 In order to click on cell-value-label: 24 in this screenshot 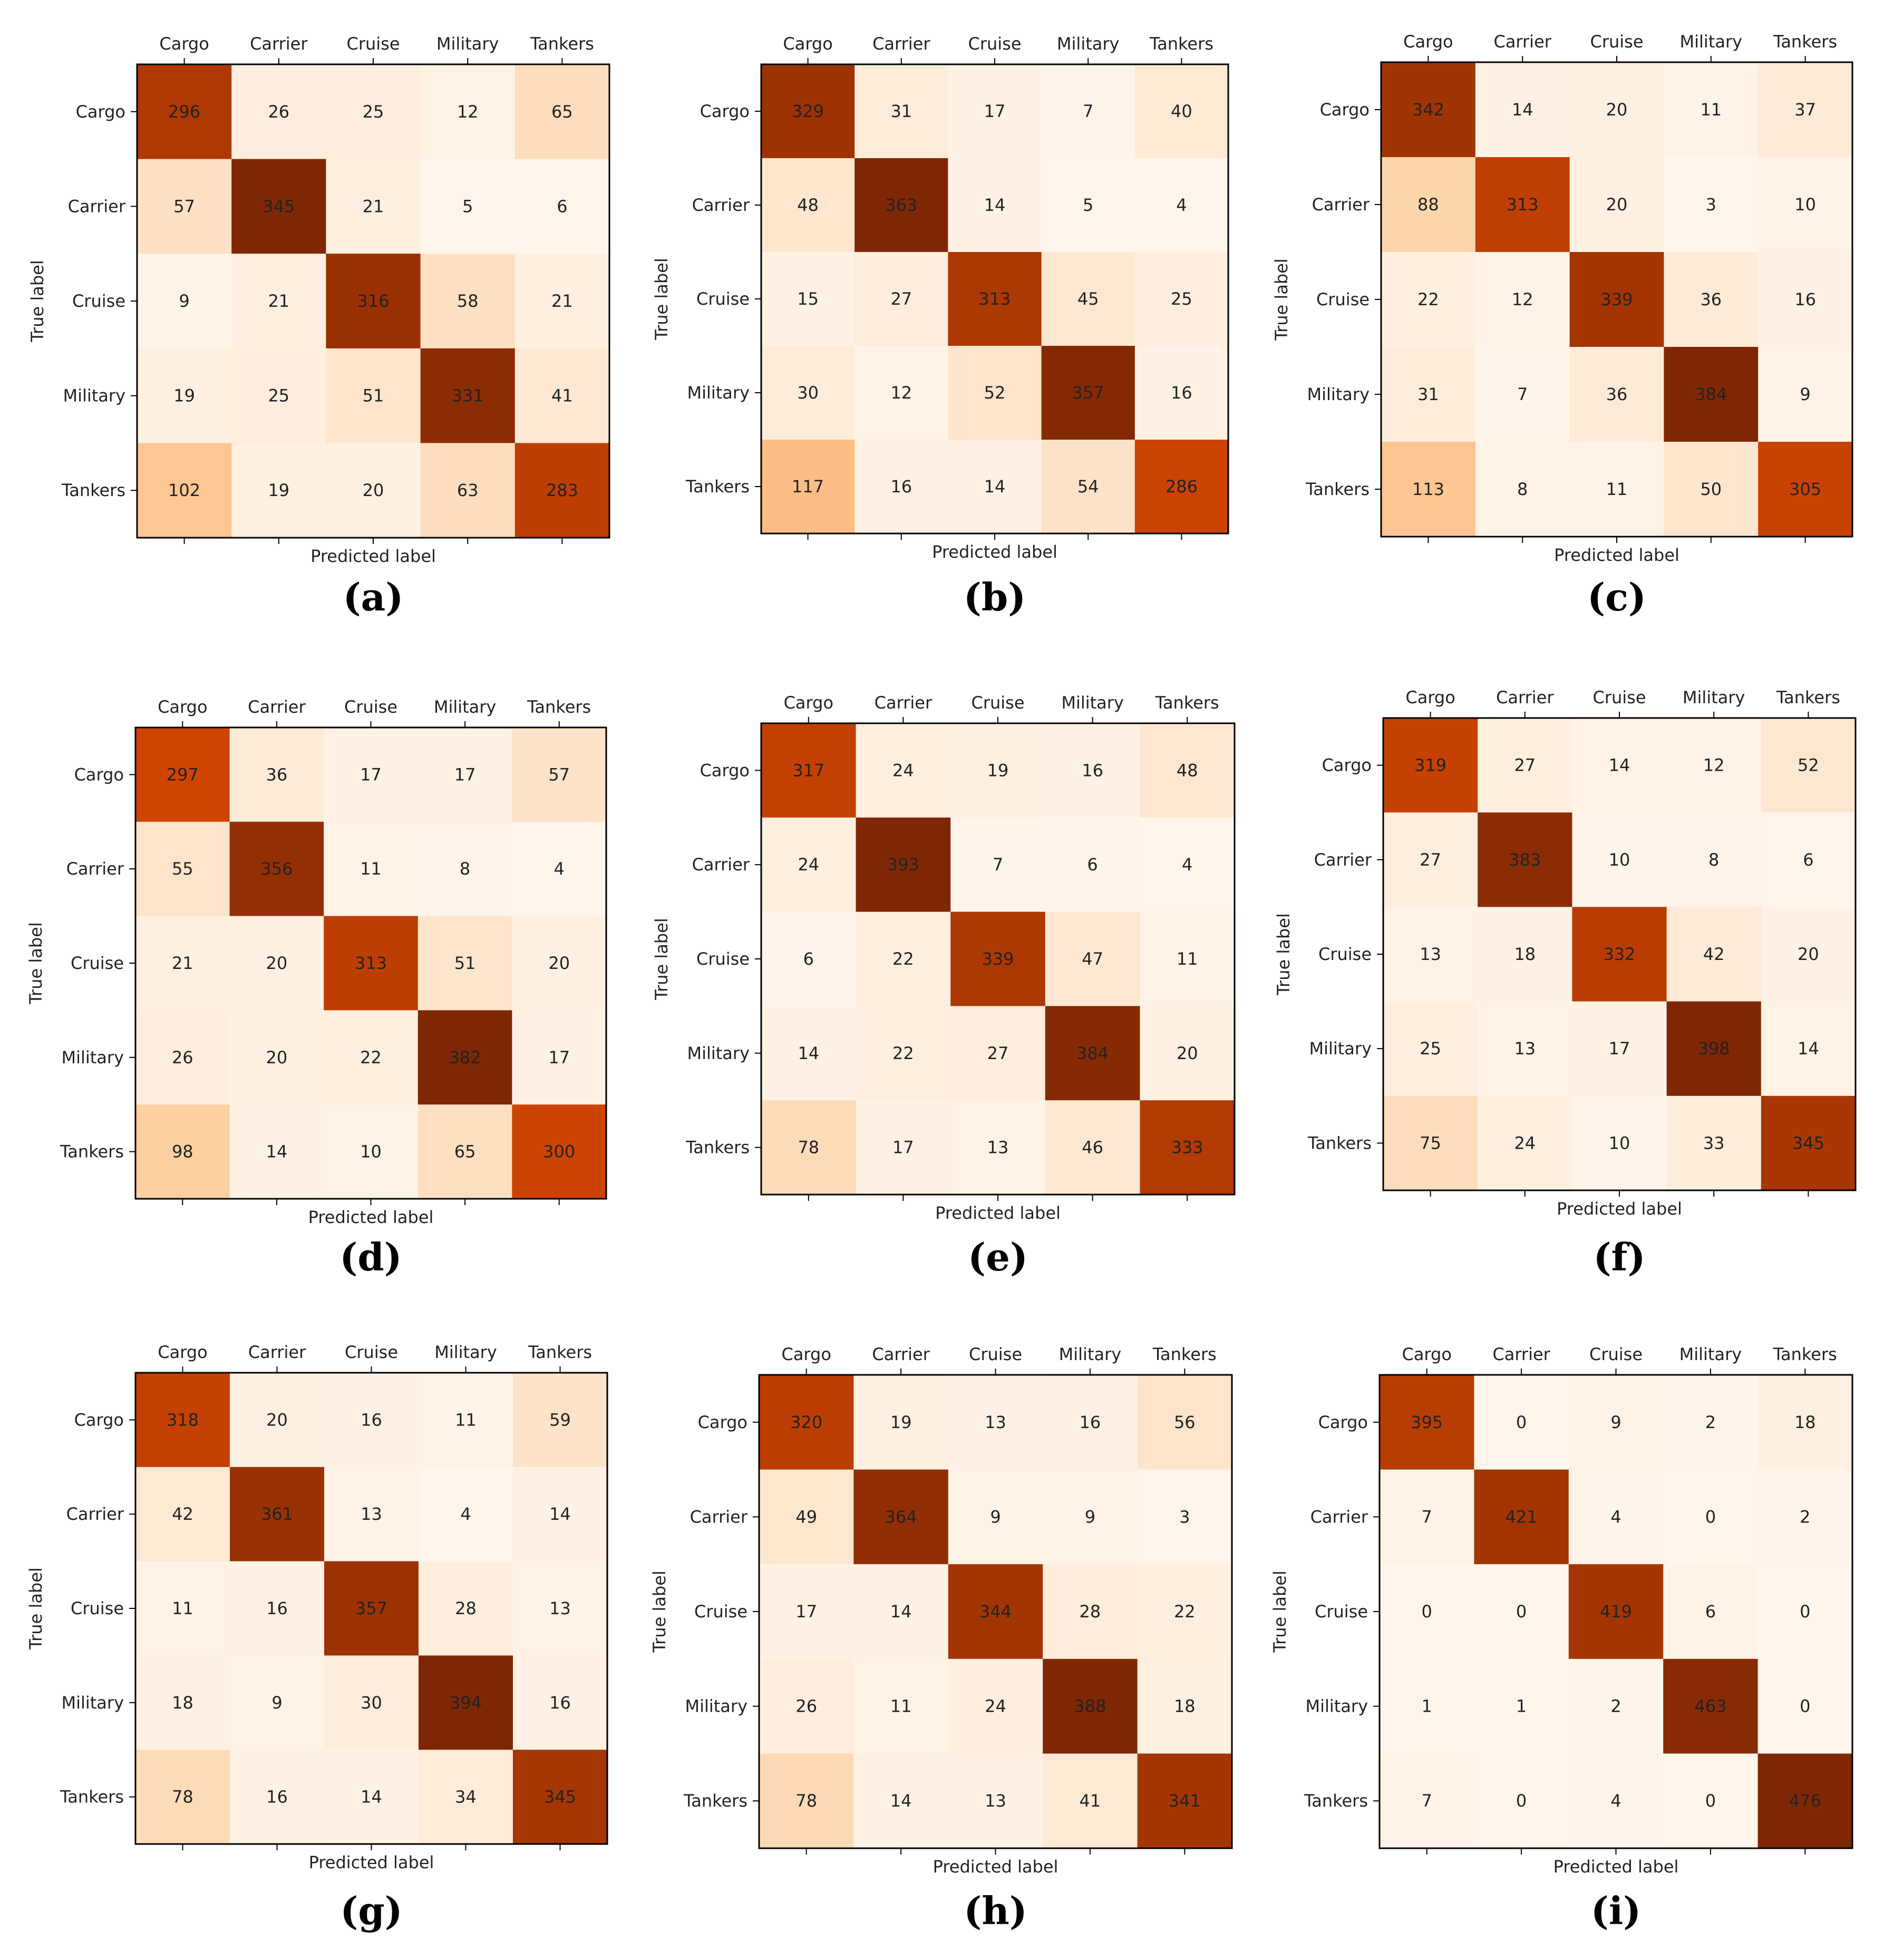, I will do `click(808, 865)`.